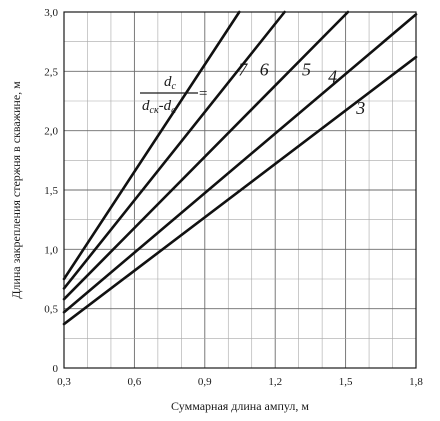 Image resolution: width=440 pixels, height=421 pixels. I want to click on x-axis-title: Суммарная длина ампул, м, so click(240, 406).